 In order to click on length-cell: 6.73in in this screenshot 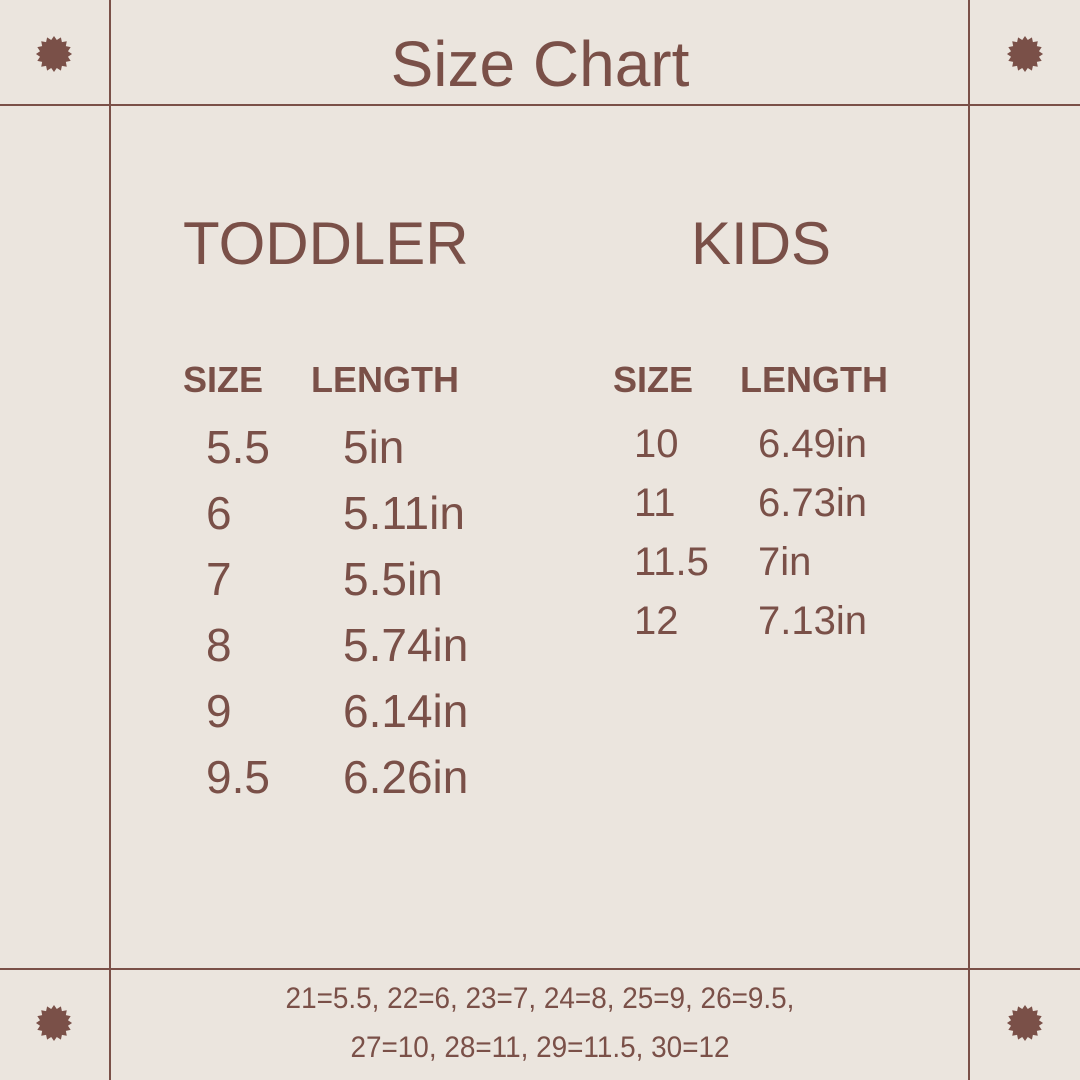, I will do `click(812, 503)`.